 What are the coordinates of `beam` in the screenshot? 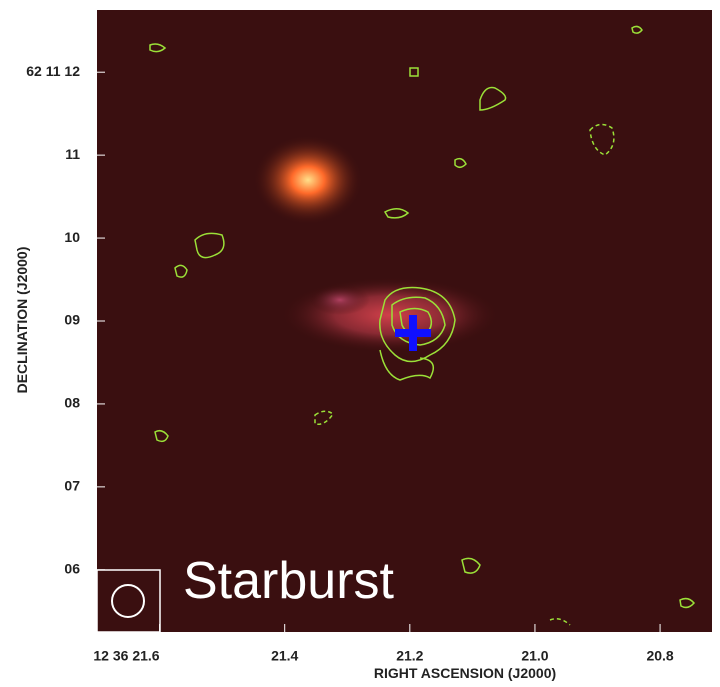 It's located at (128, 601).